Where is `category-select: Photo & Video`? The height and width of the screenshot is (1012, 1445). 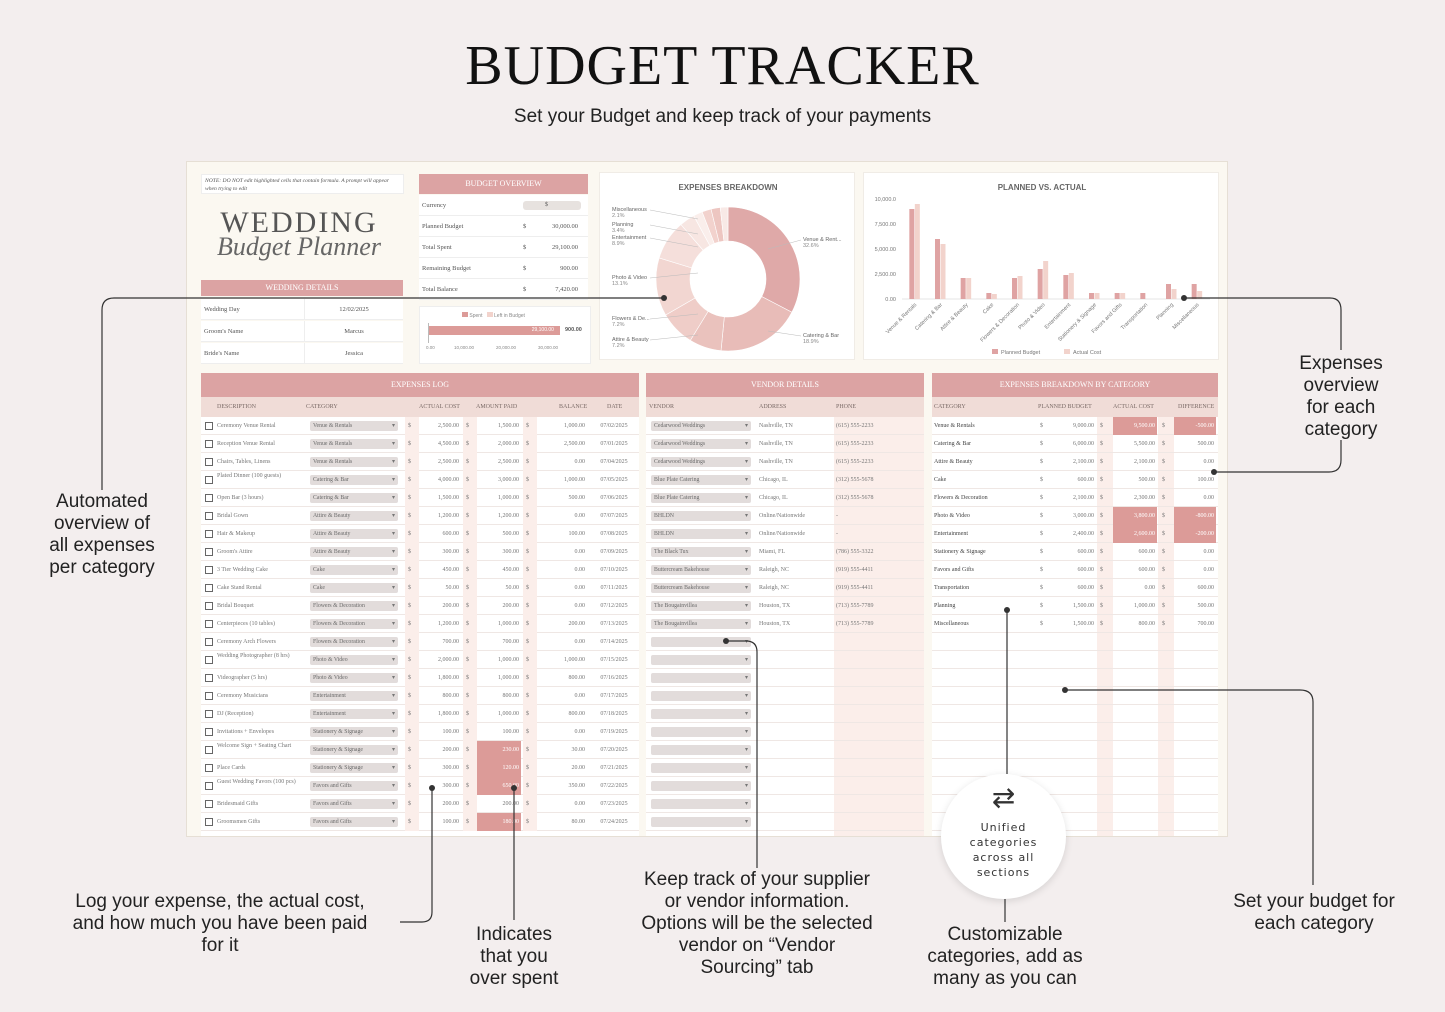
category-select: Photo & Video is located at coordinates (354, 660).